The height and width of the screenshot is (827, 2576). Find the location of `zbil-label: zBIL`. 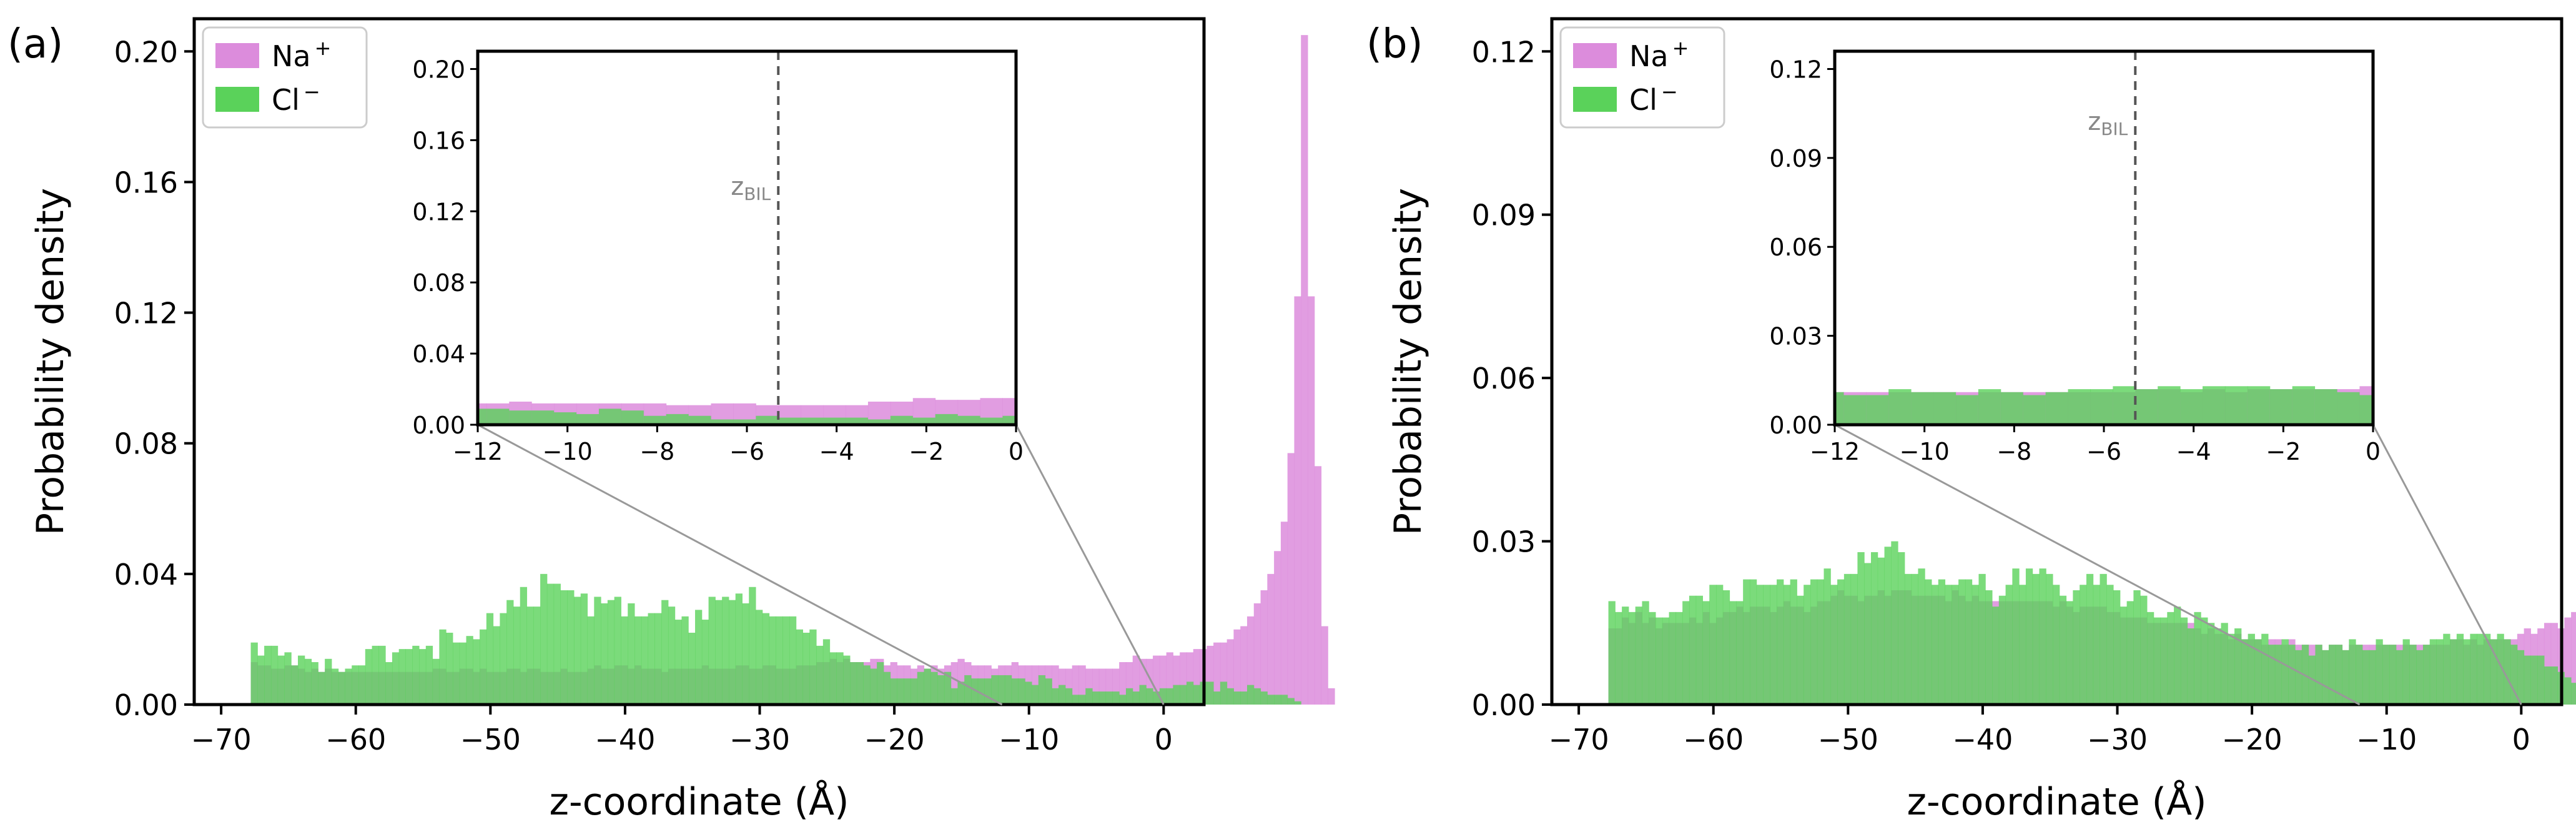

zbil-label: zBIL is located at coordinates (2108, 123).